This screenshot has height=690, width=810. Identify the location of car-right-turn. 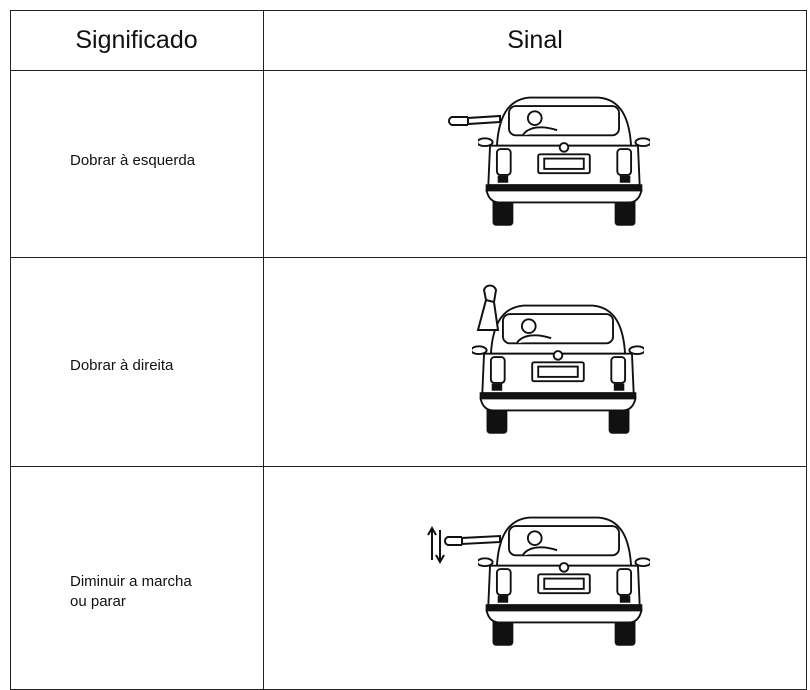
(558, 359).